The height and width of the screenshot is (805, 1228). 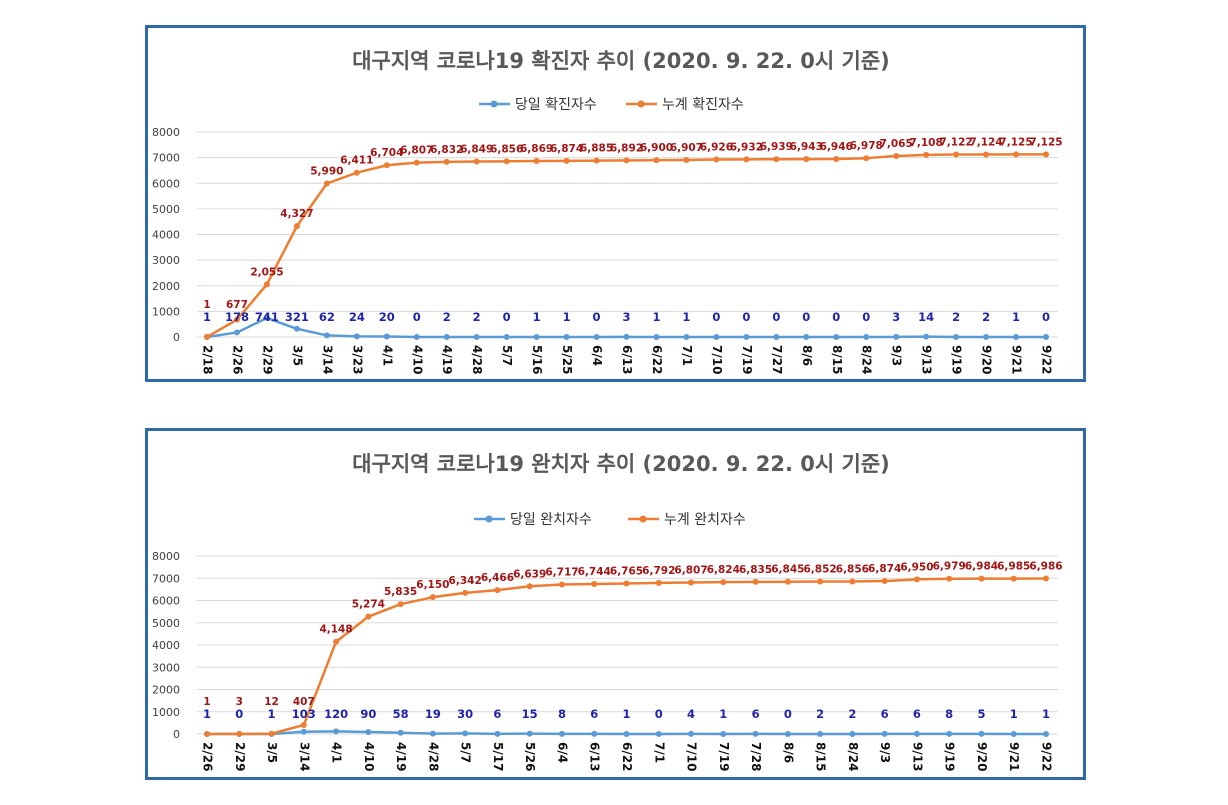 I want to click on cumulative-data-label: 12, so click(x=271, y=702).